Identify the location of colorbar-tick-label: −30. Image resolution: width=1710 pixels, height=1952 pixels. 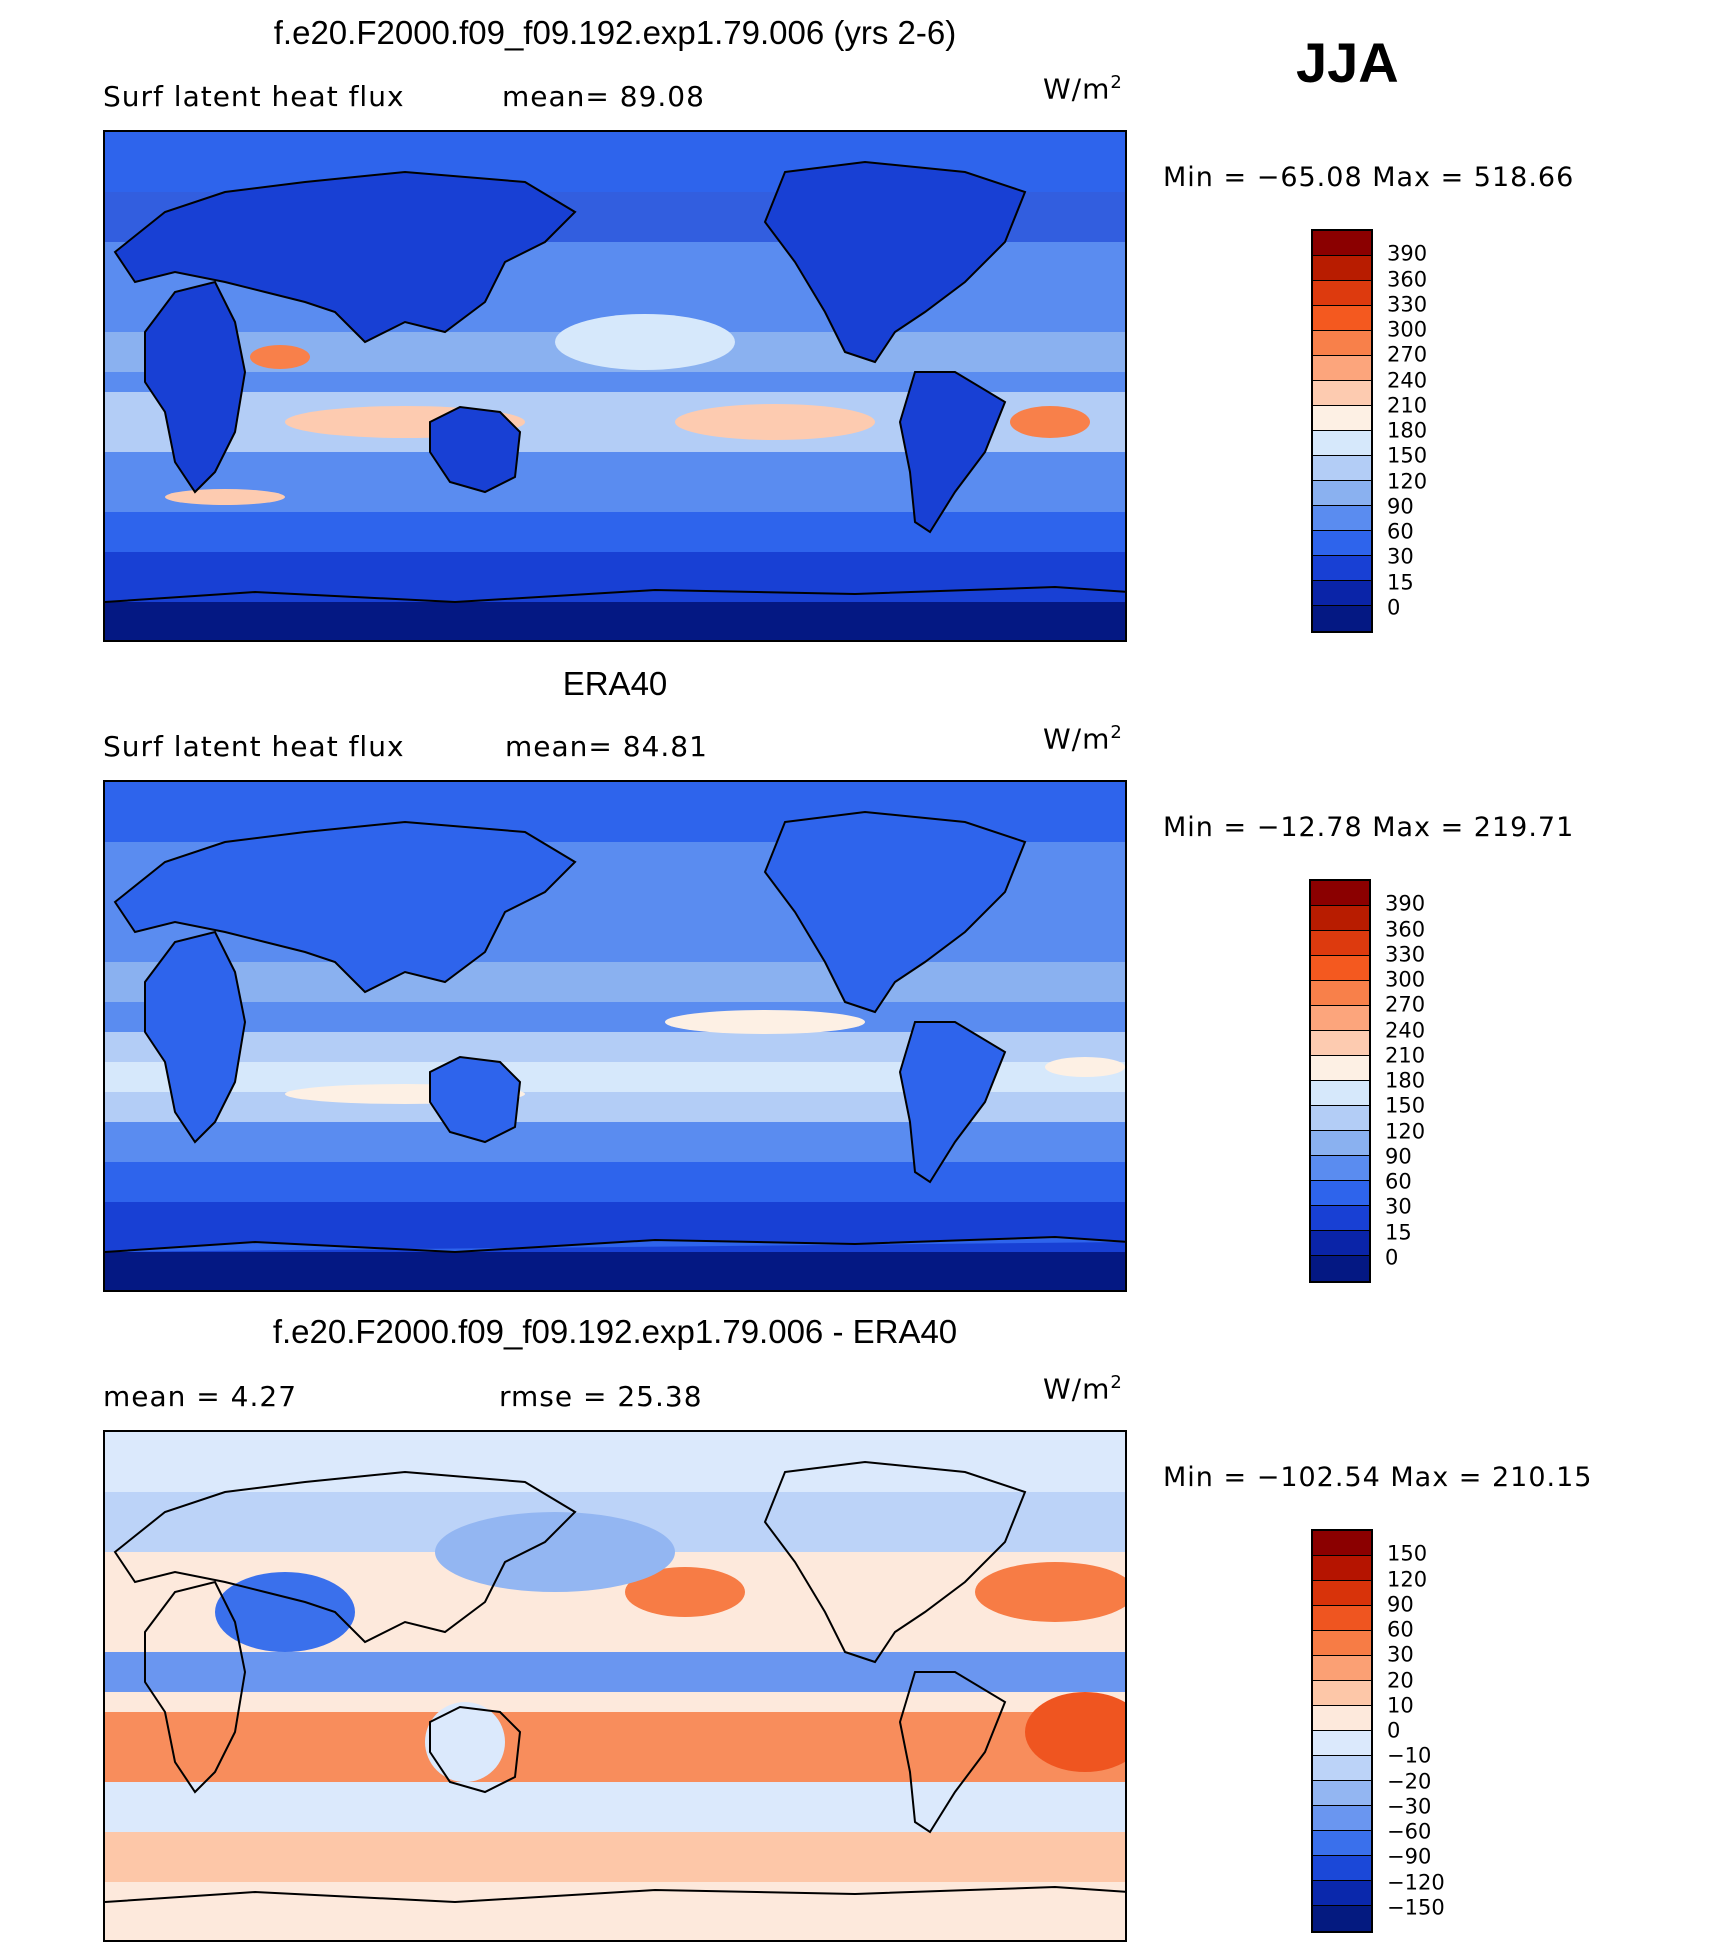
(1409, 1806).